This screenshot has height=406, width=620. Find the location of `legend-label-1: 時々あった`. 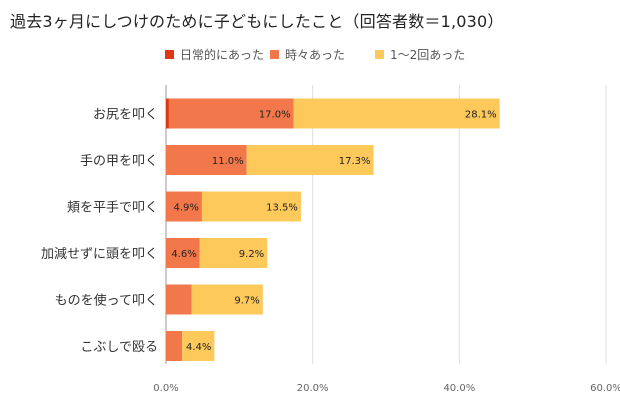

legend-label-1: 時々あった is located at coordinates (315, 55).